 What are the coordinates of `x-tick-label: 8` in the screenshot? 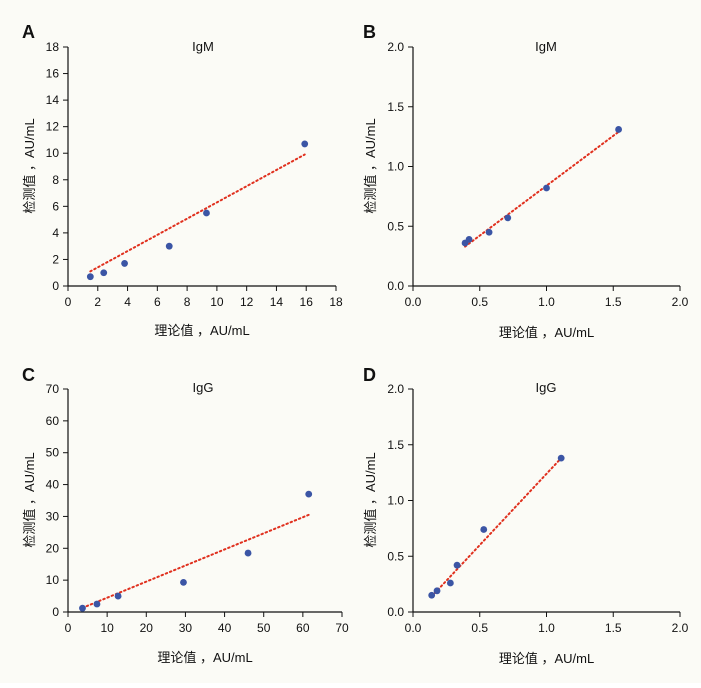 It's located at (187, 302).